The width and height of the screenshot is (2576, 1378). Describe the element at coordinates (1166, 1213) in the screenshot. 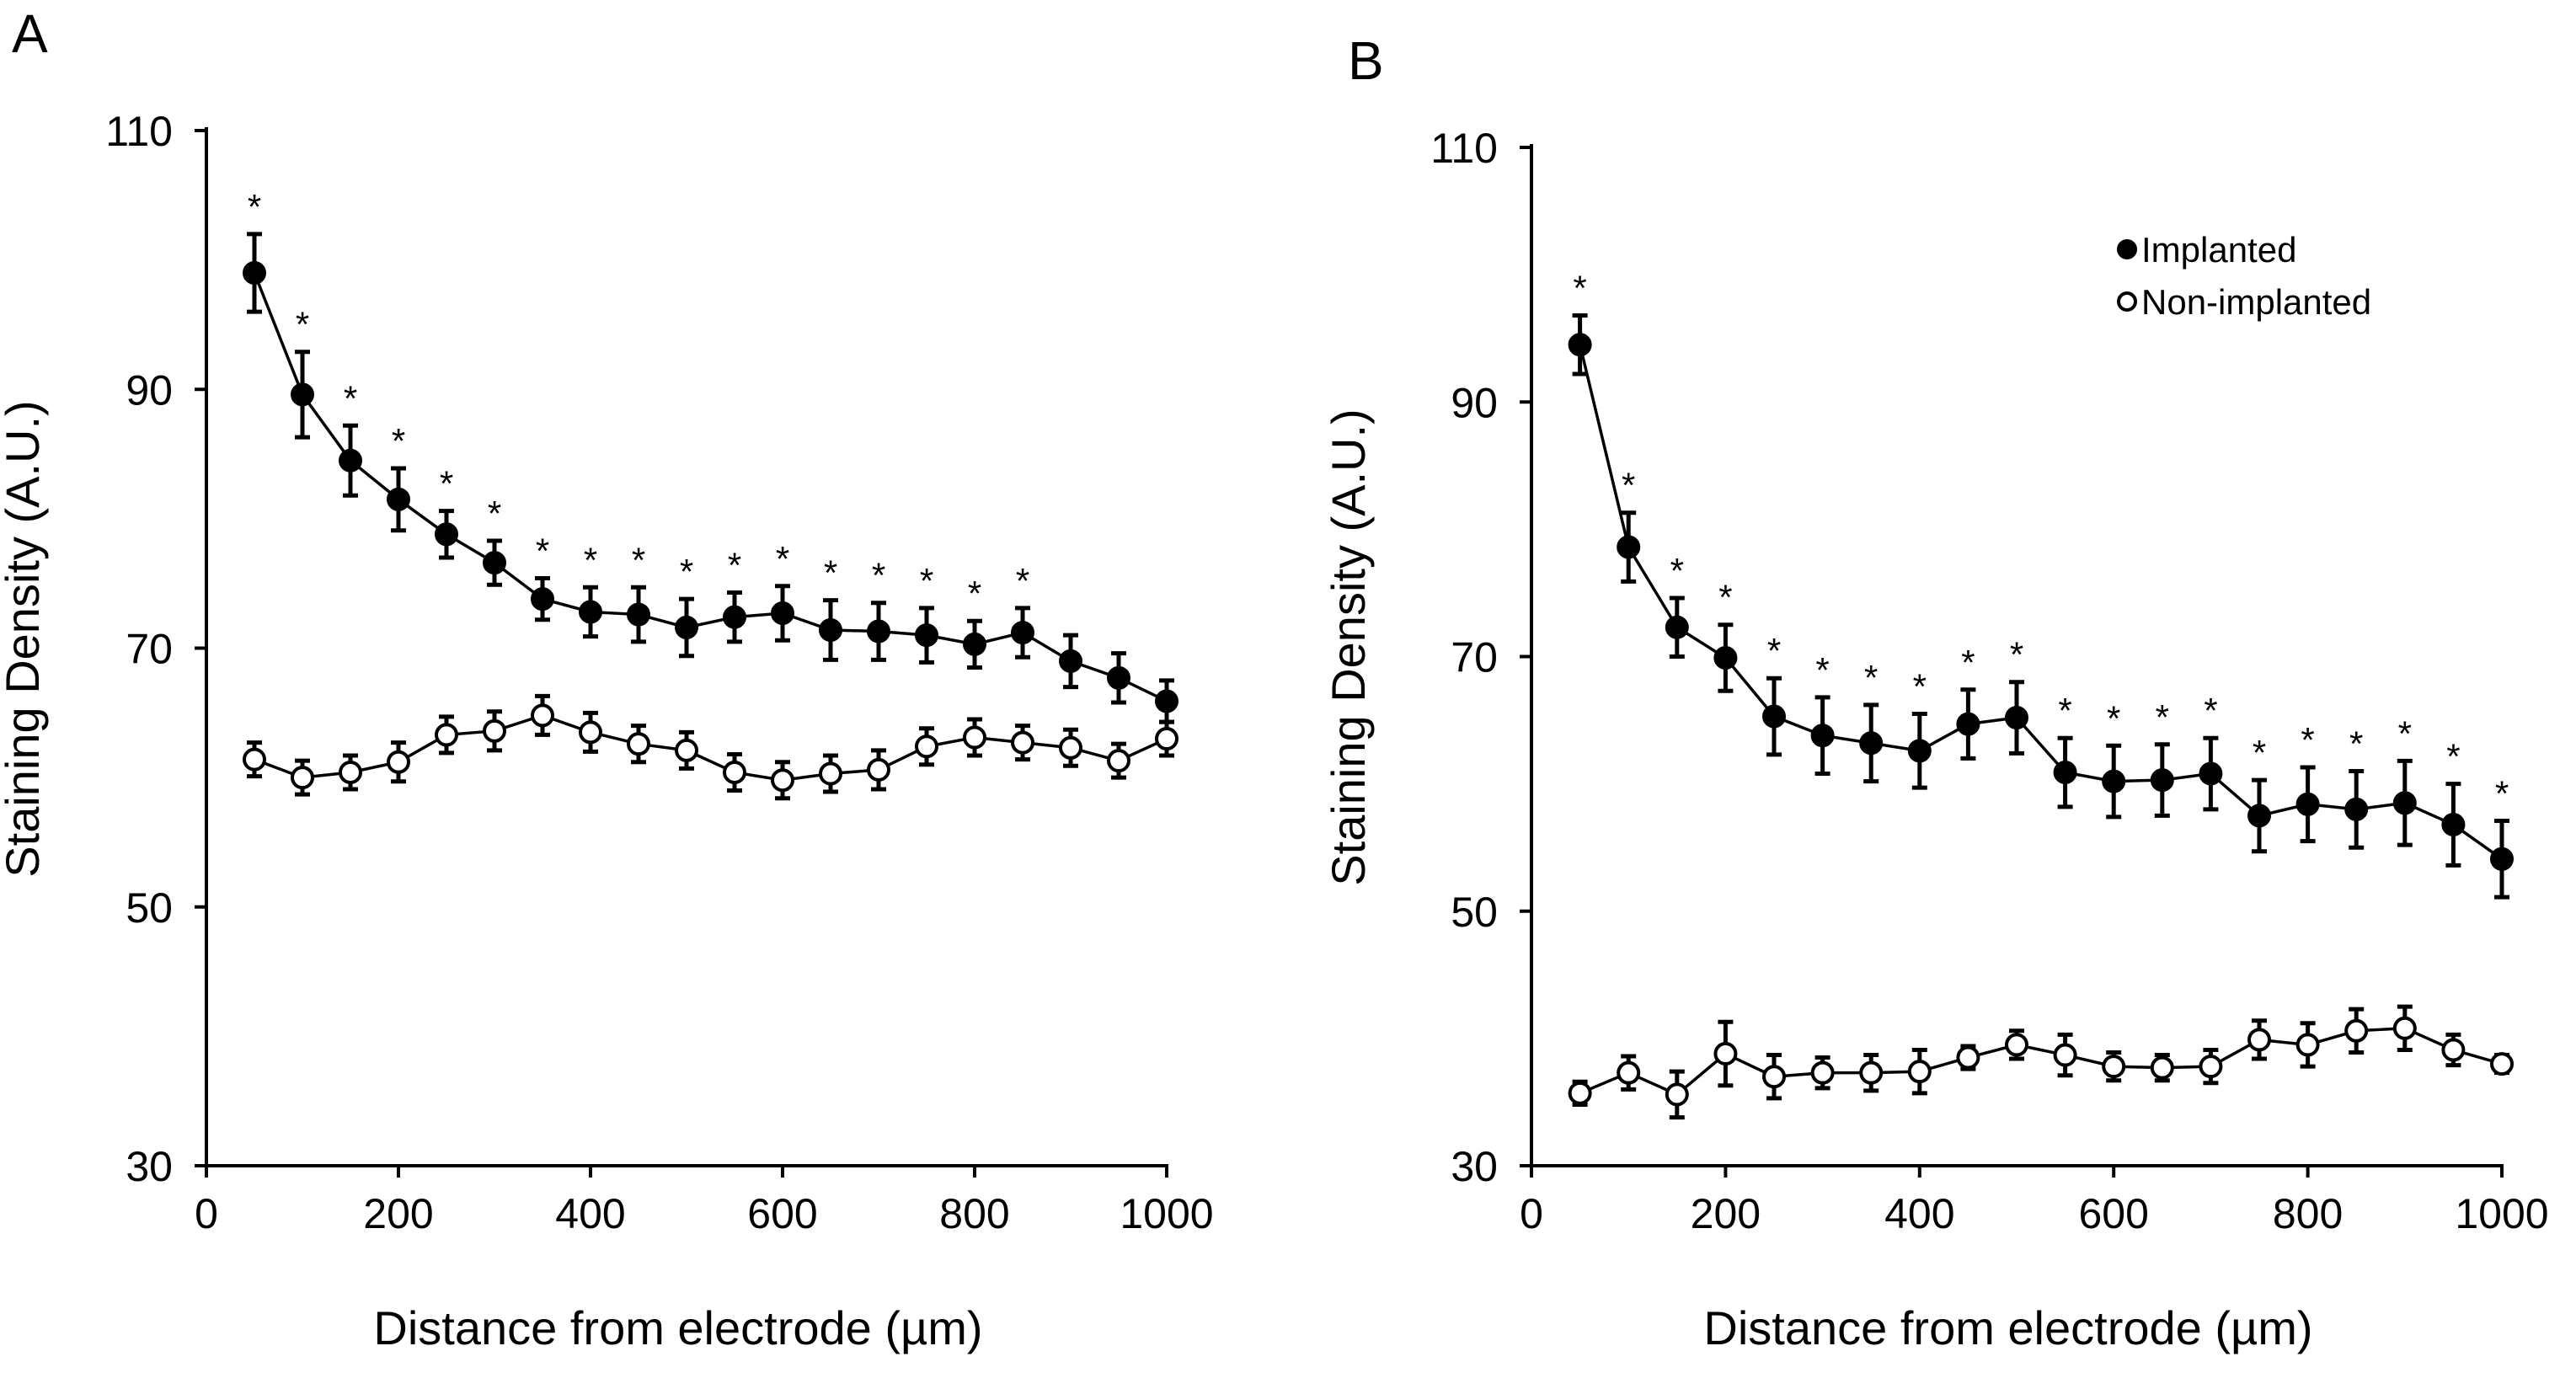

I see `x-tick-label: 1000` at that location.